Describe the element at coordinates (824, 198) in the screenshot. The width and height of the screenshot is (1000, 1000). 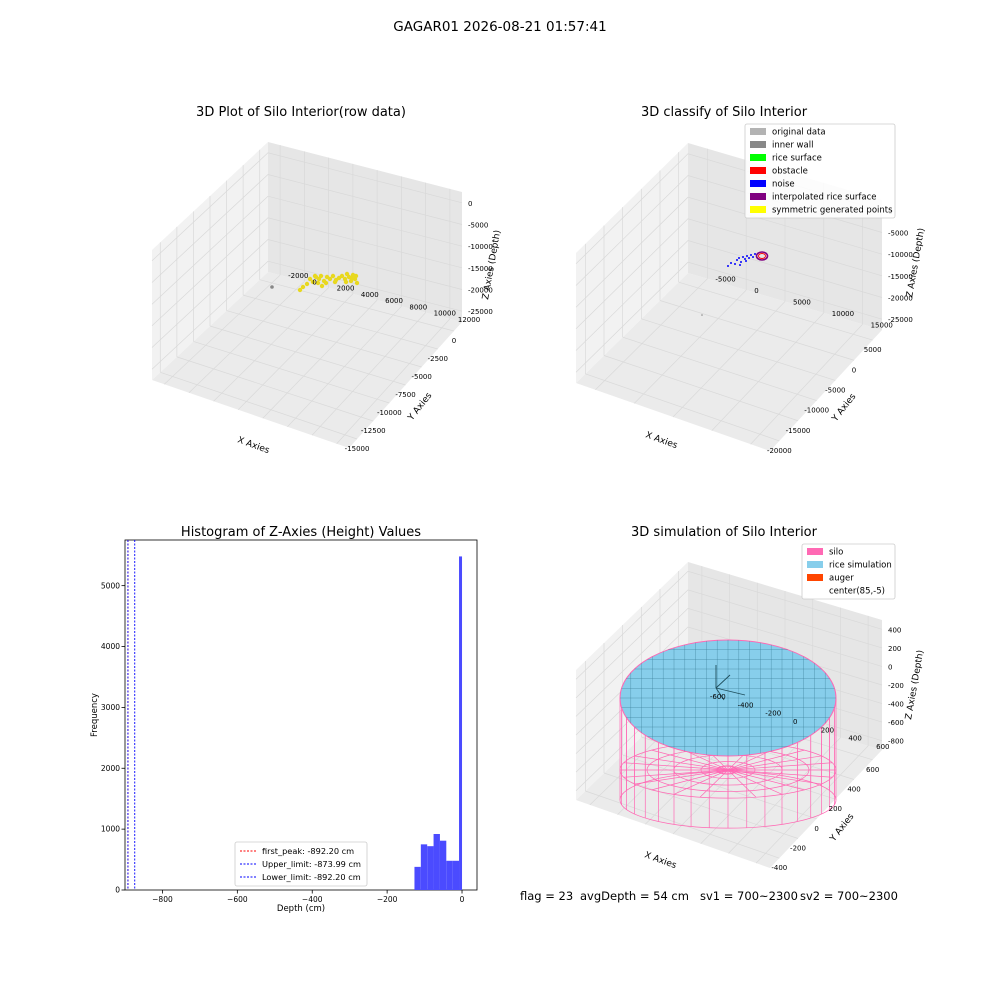
I see `legend-label-interpolated: interpolated rice surface` at that location.